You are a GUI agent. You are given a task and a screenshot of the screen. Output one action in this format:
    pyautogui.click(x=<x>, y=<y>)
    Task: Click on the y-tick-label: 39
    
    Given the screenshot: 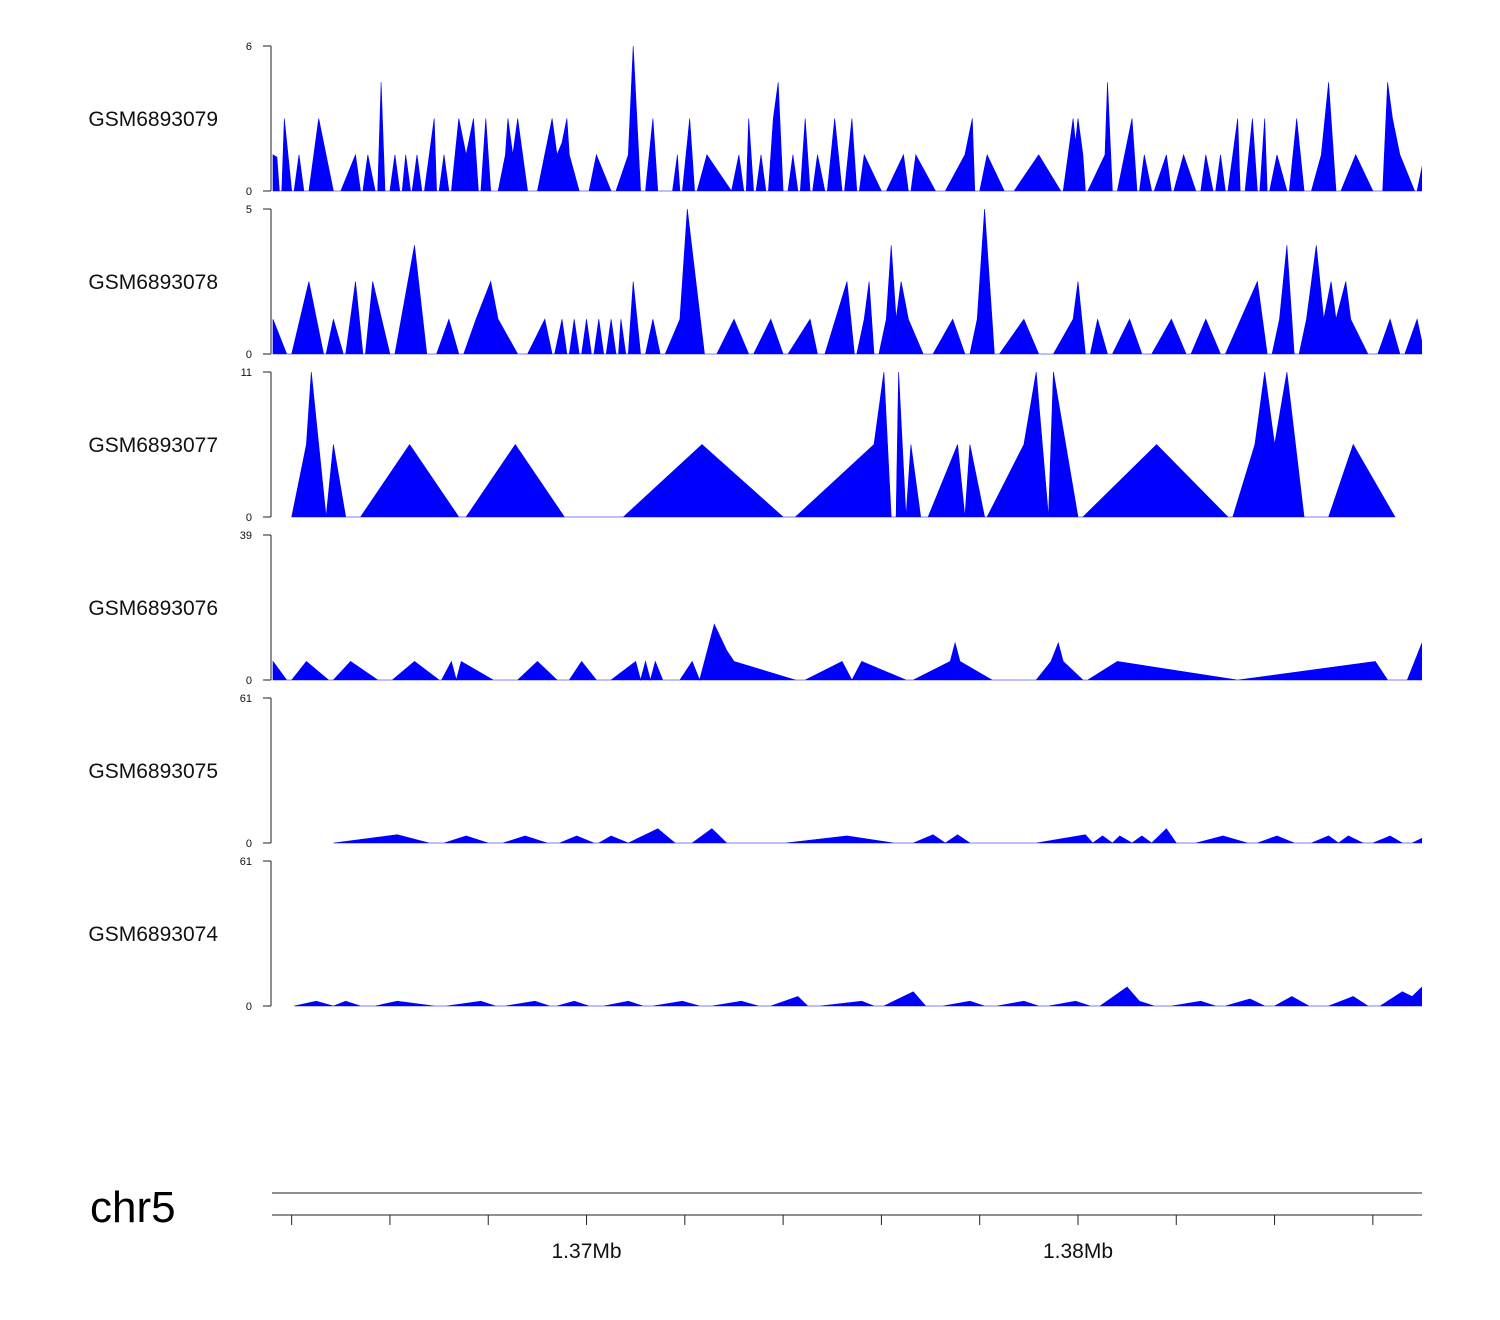 What is the action you would take?
    pyautogui.click(x=246, y=536)
    